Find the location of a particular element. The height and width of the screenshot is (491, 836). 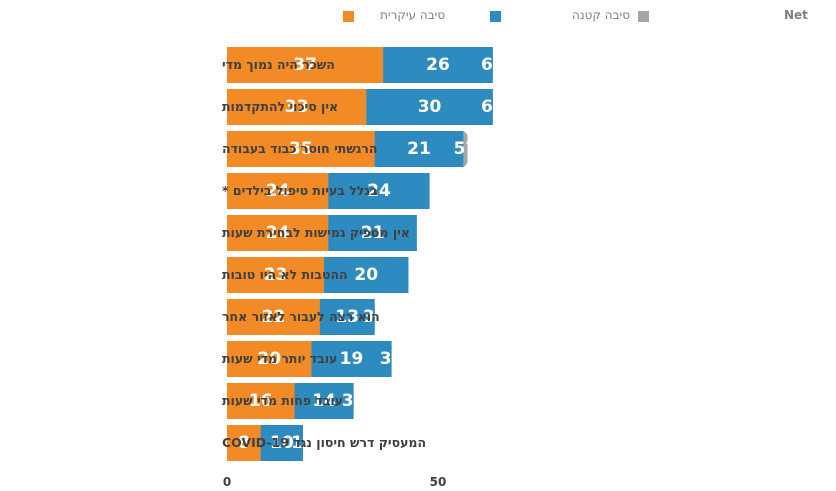

net-value-label: 39 is located at coordinates (392, 359).